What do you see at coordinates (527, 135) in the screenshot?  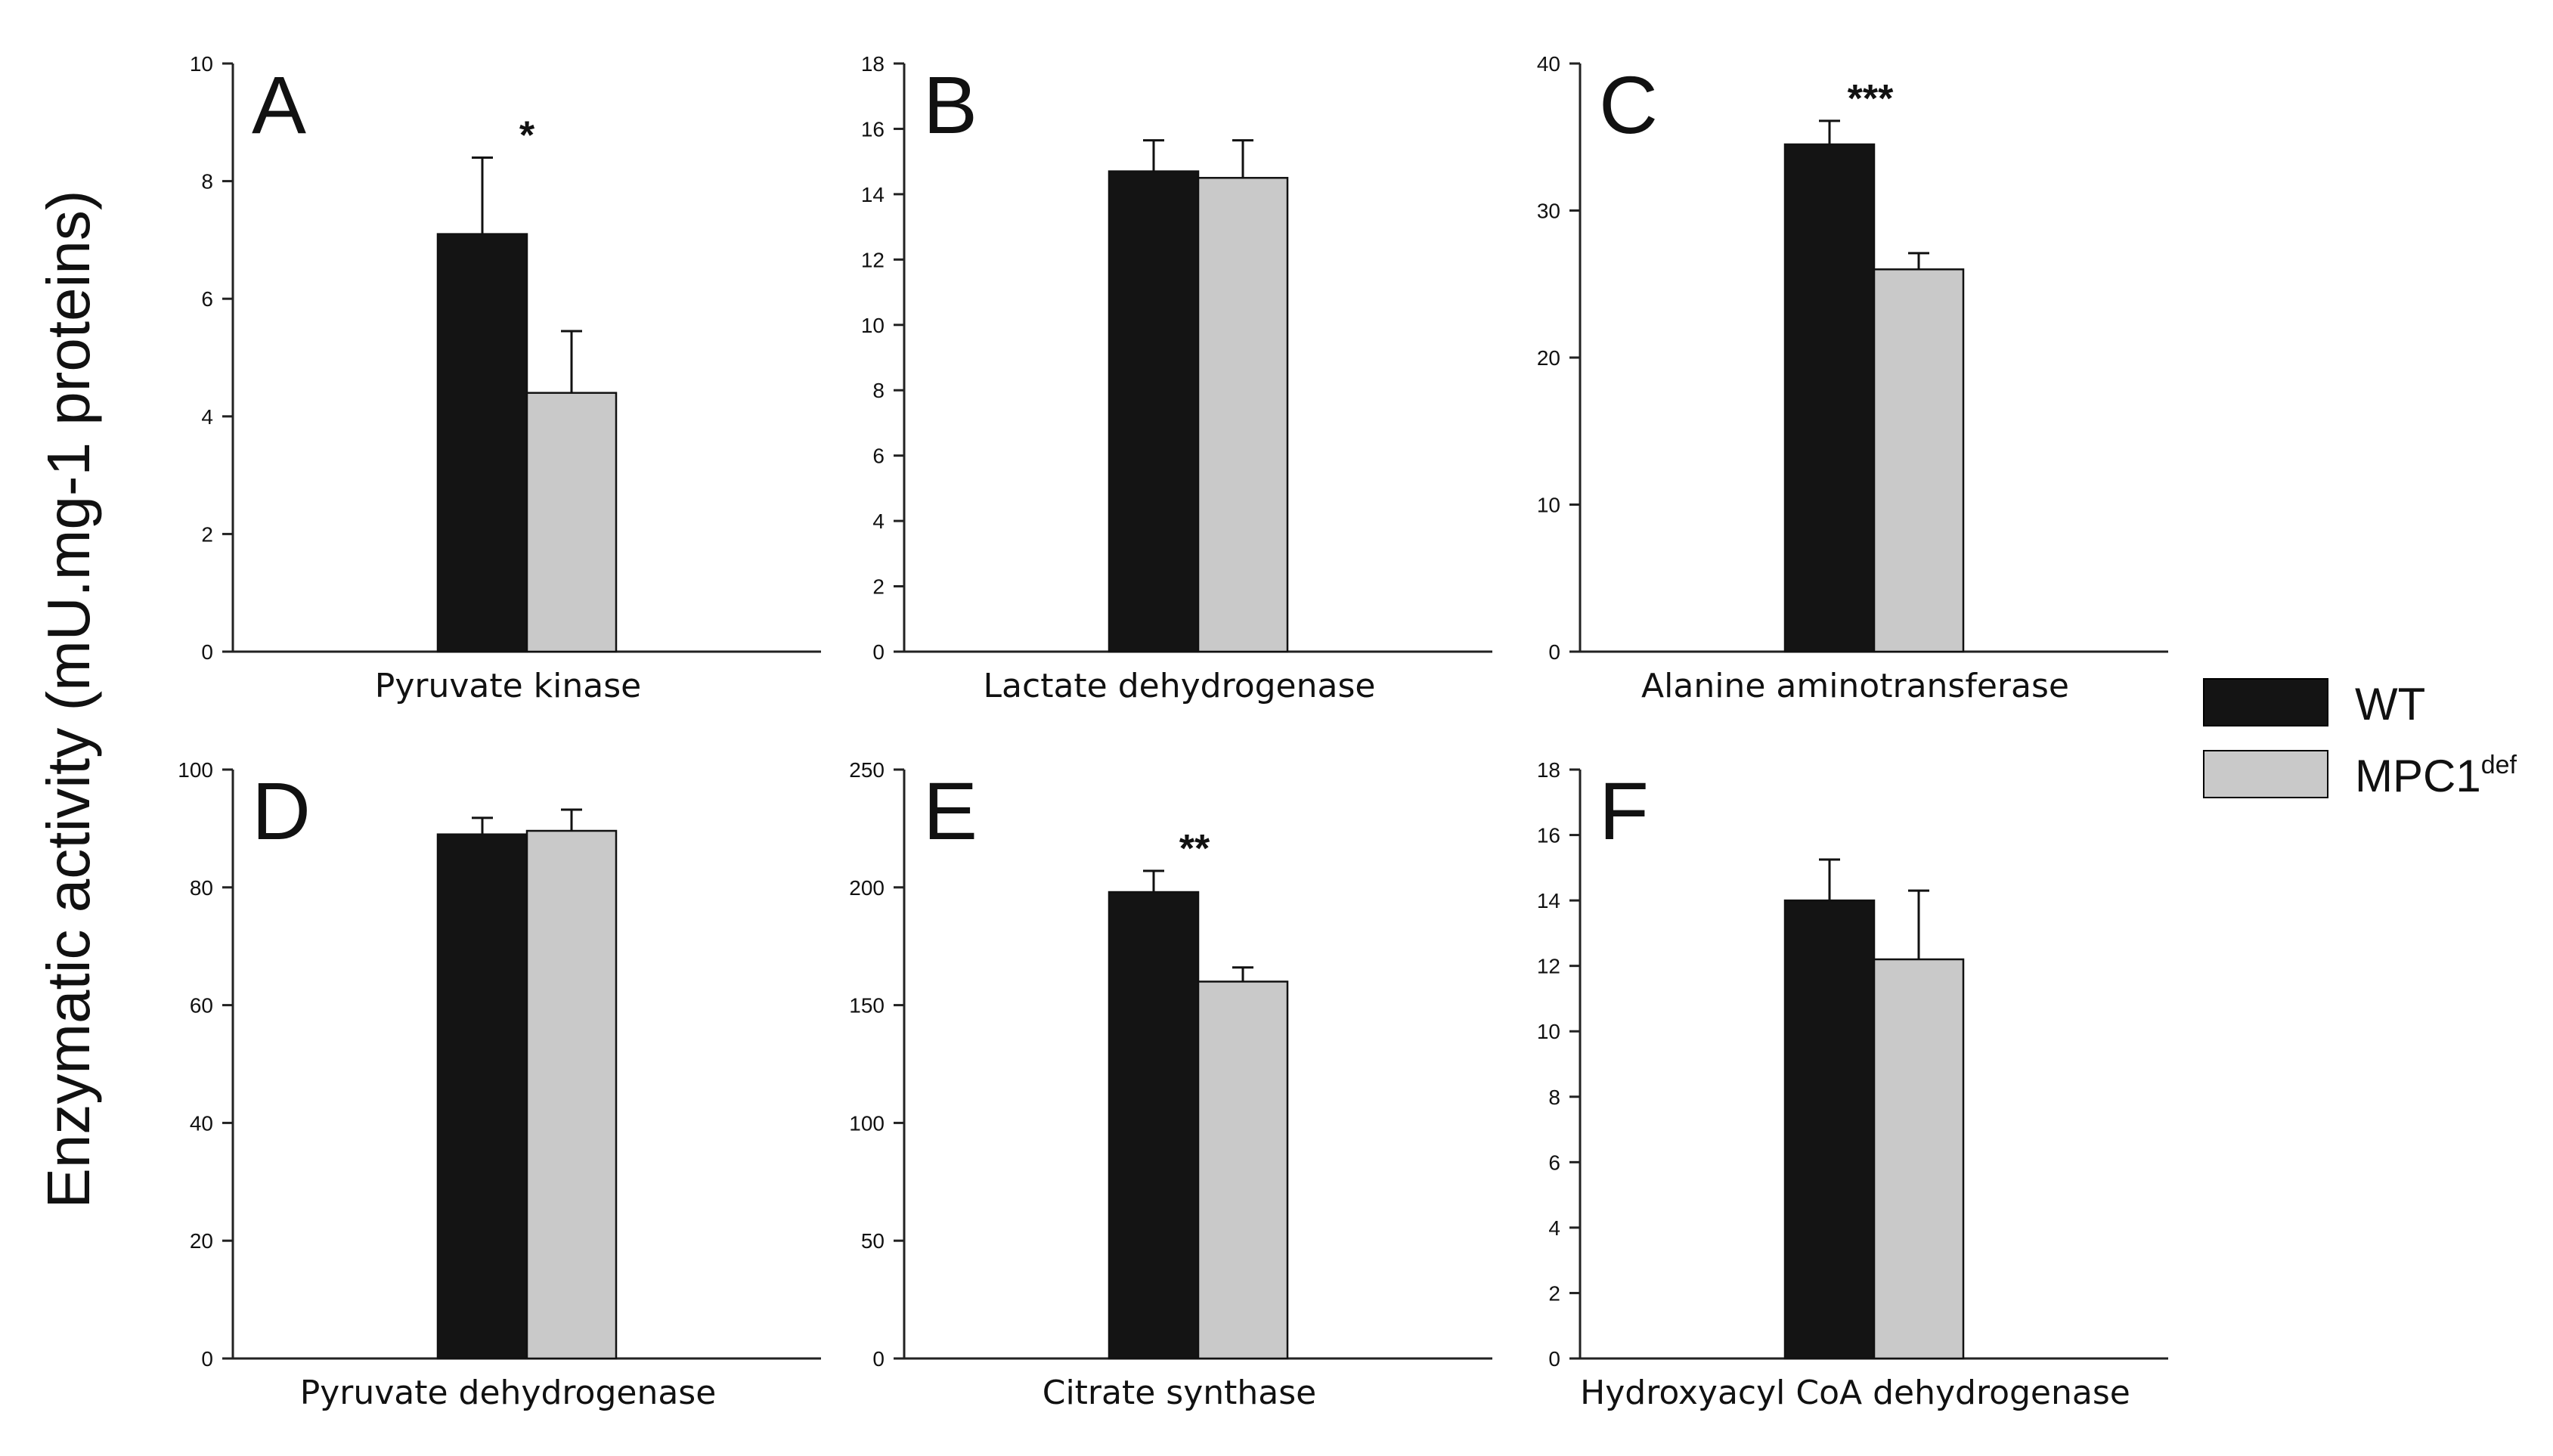 I see `significance-marker: *` at bounding box center [527, 135].